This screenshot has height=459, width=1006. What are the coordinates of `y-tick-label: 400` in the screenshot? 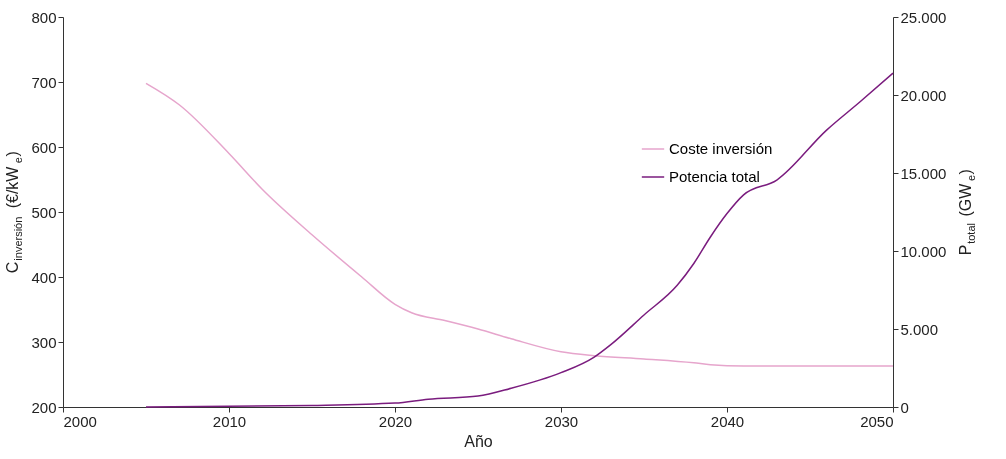 It's located at (44, 277).